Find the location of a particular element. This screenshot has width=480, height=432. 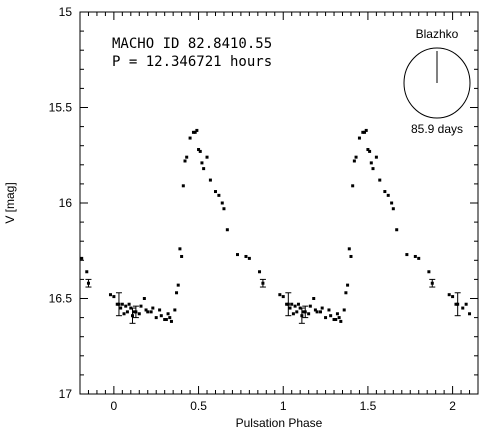

x-tick-label: 0 is located at coordinates (114, 406).